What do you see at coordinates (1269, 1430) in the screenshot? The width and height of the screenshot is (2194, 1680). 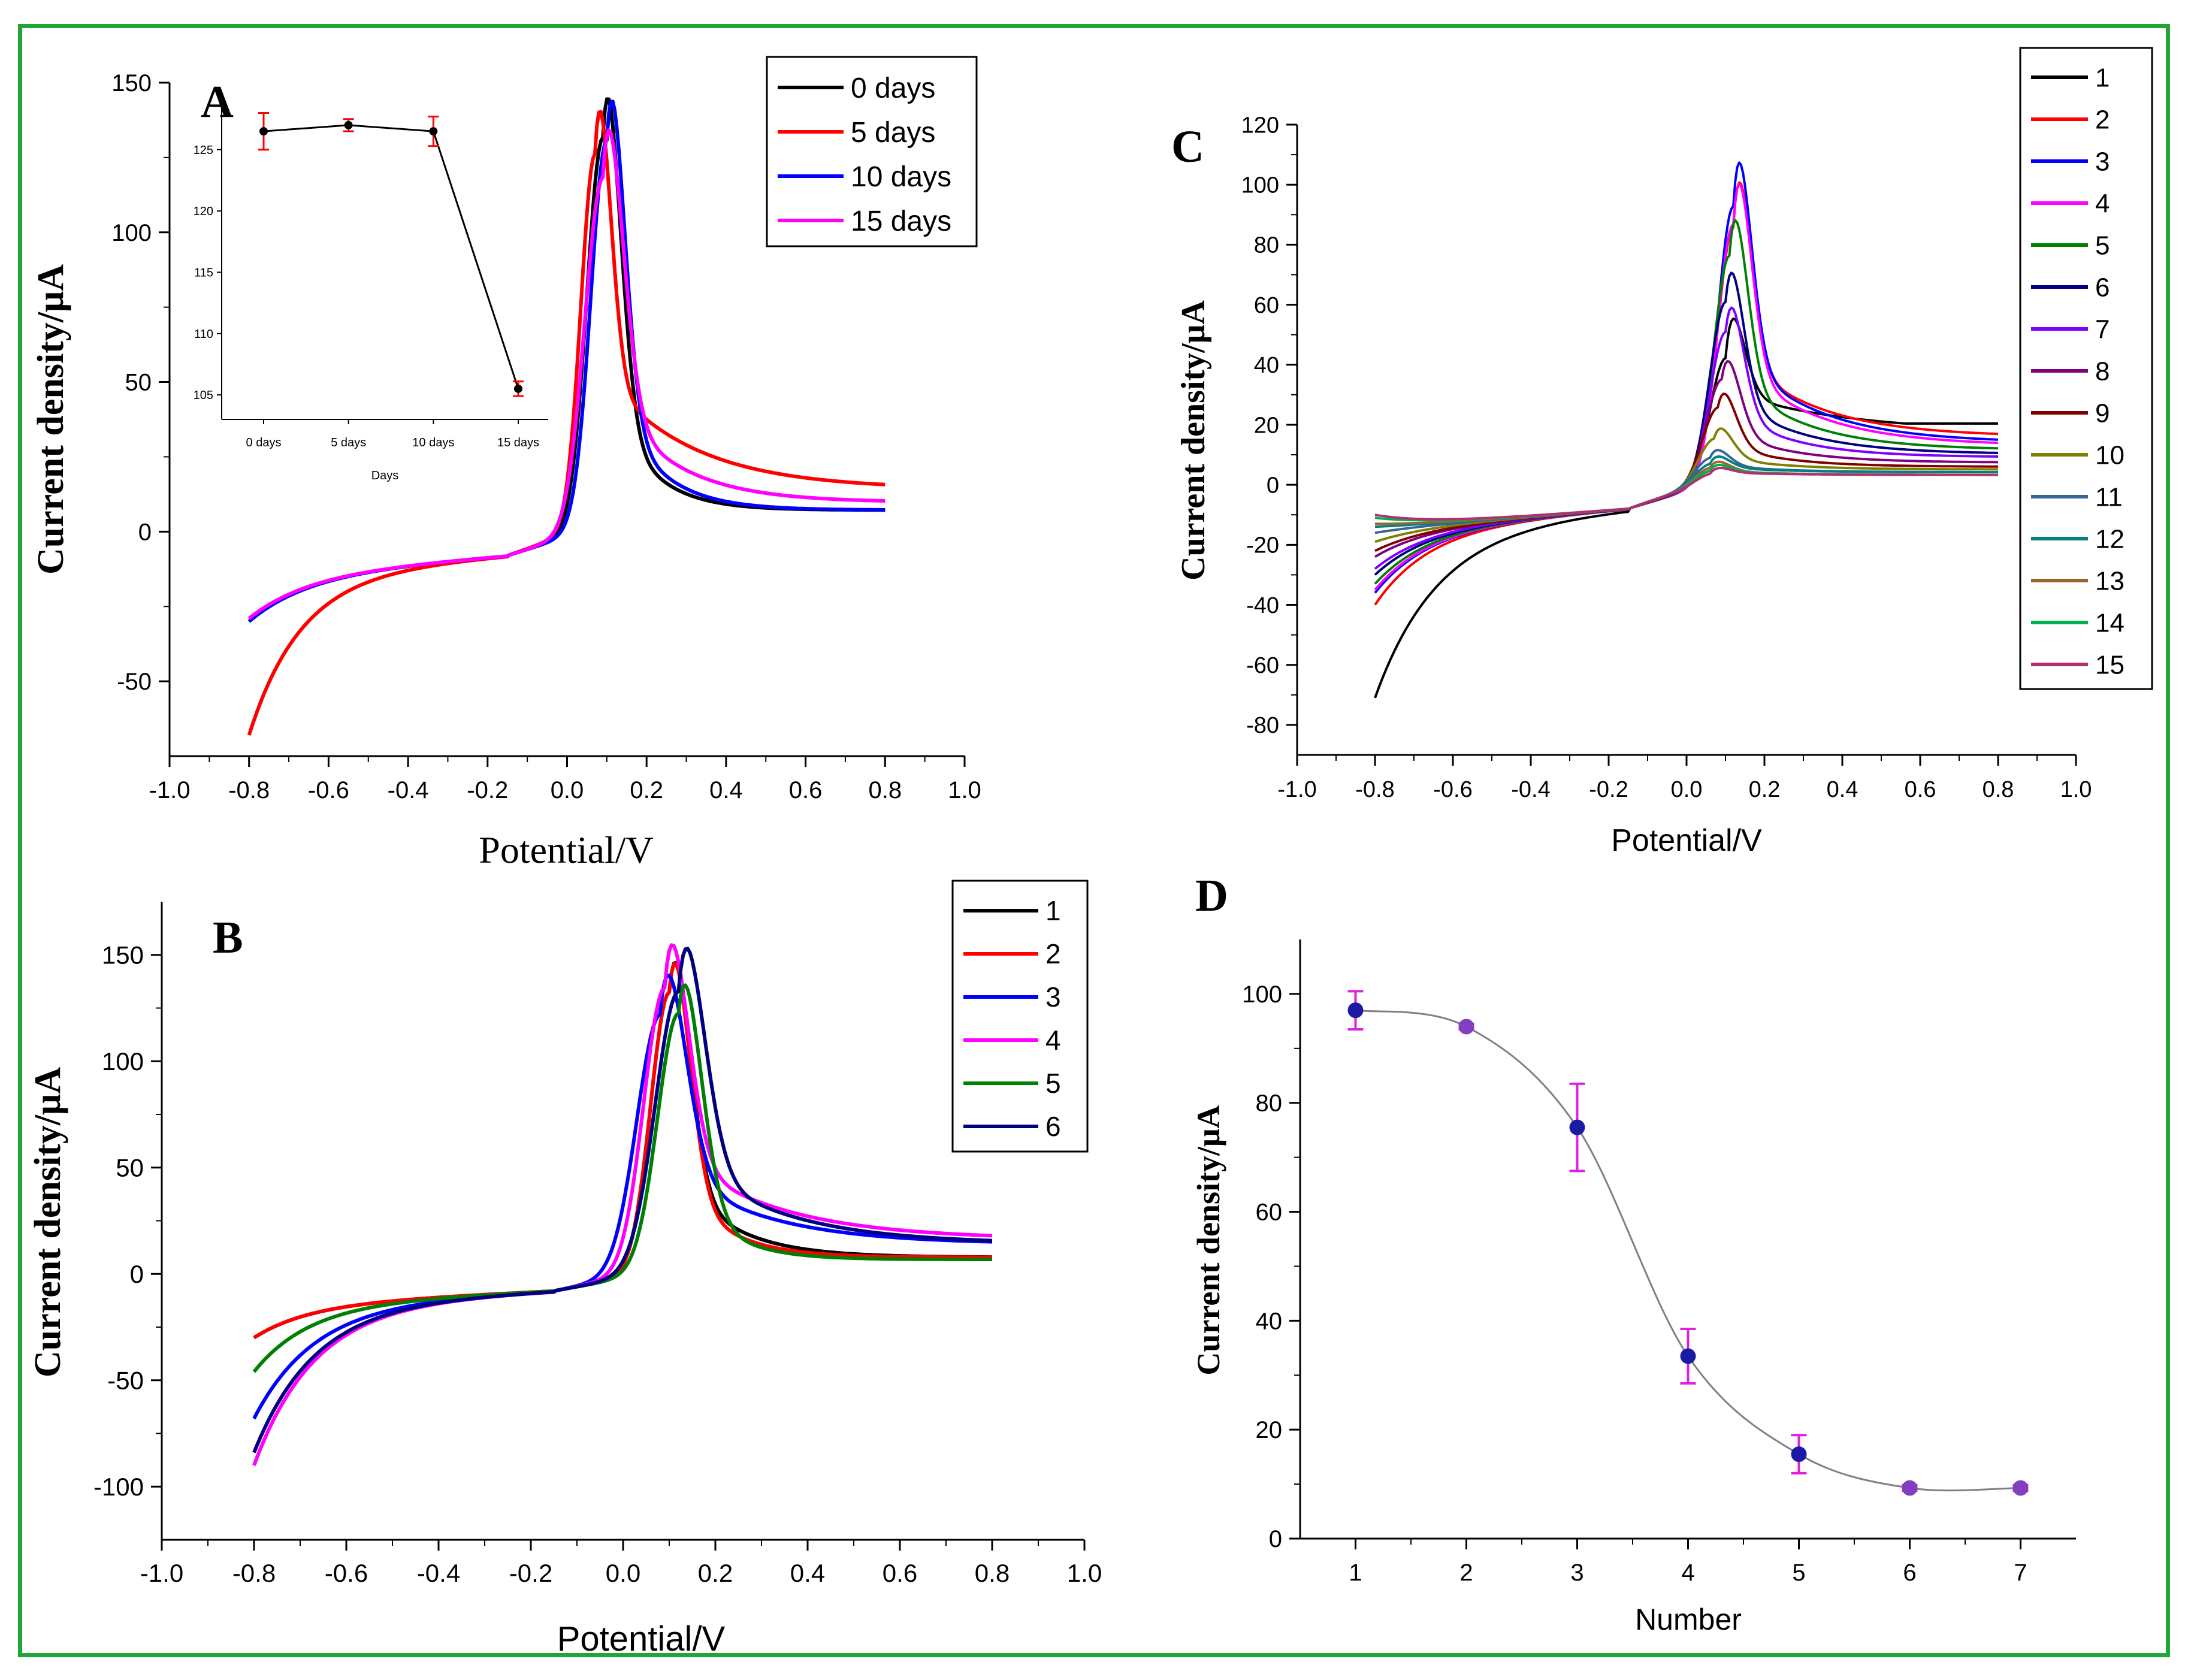 I see `y-tick-label: 20` at bounding box center [1269, 1430].